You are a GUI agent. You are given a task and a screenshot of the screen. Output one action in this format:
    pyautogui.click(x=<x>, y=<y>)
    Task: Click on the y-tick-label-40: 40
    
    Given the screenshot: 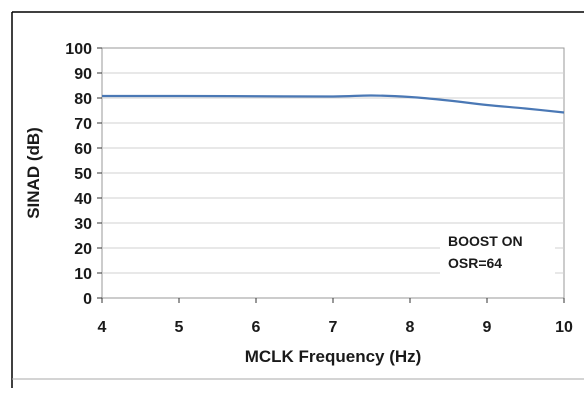 What is the action you would take?
    pyautogui.click(x=83, y=199)
    